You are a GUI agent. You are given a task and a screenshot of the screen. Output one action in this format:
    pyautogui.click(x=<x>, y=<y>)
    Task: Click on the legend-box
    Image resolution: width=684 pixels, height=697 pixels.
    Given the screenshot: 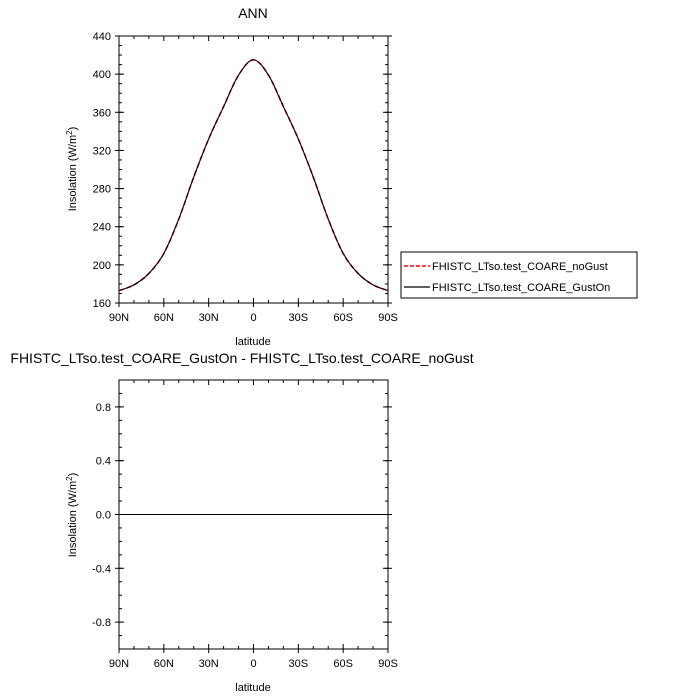 What is the action you would take?
    pyautogui.click(x=519, y=275)
    